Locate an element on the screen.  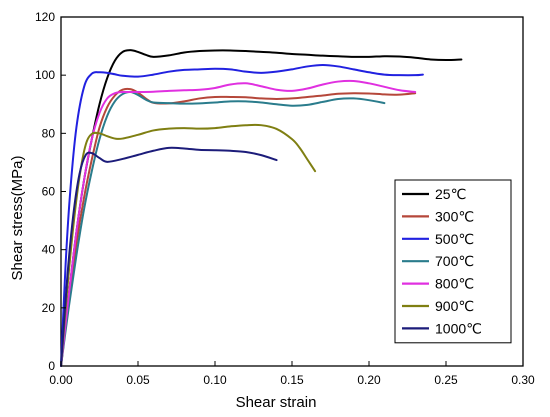
legend-label-0: 25℃ is located at coordinates (450, 194).